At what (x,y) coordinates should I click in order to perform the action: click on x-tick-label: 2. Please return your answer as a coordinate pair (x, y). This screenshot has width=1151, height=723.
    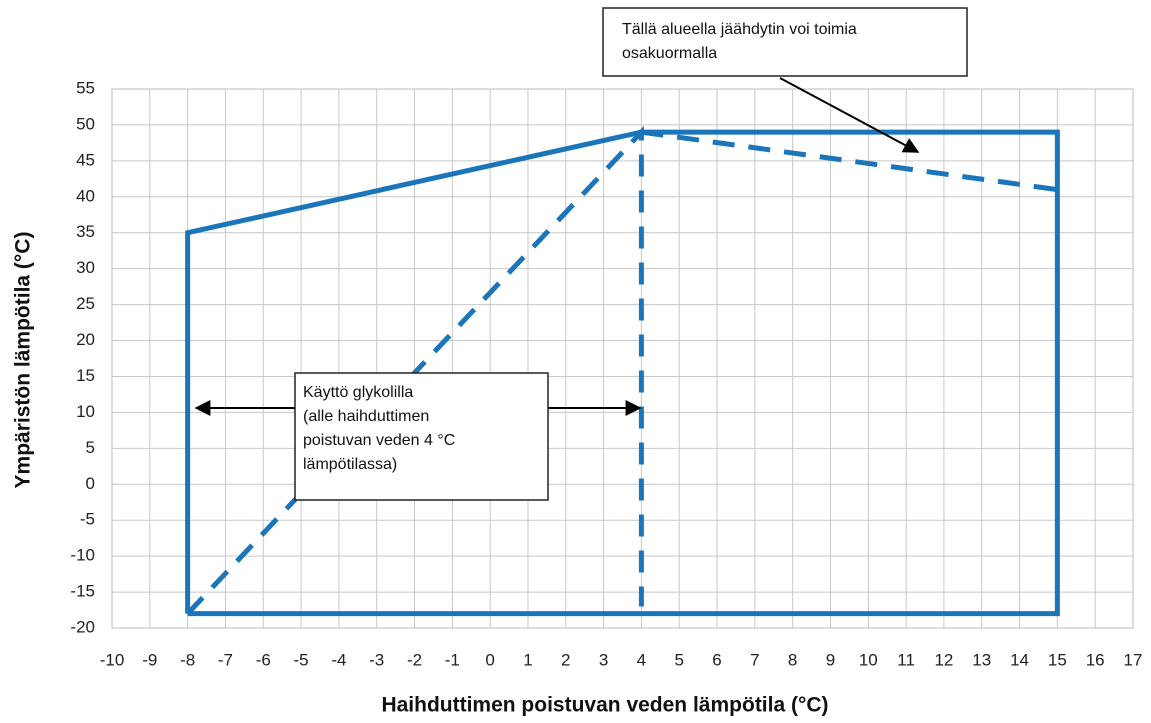
    Looking at the image, I should click on (565, 659).